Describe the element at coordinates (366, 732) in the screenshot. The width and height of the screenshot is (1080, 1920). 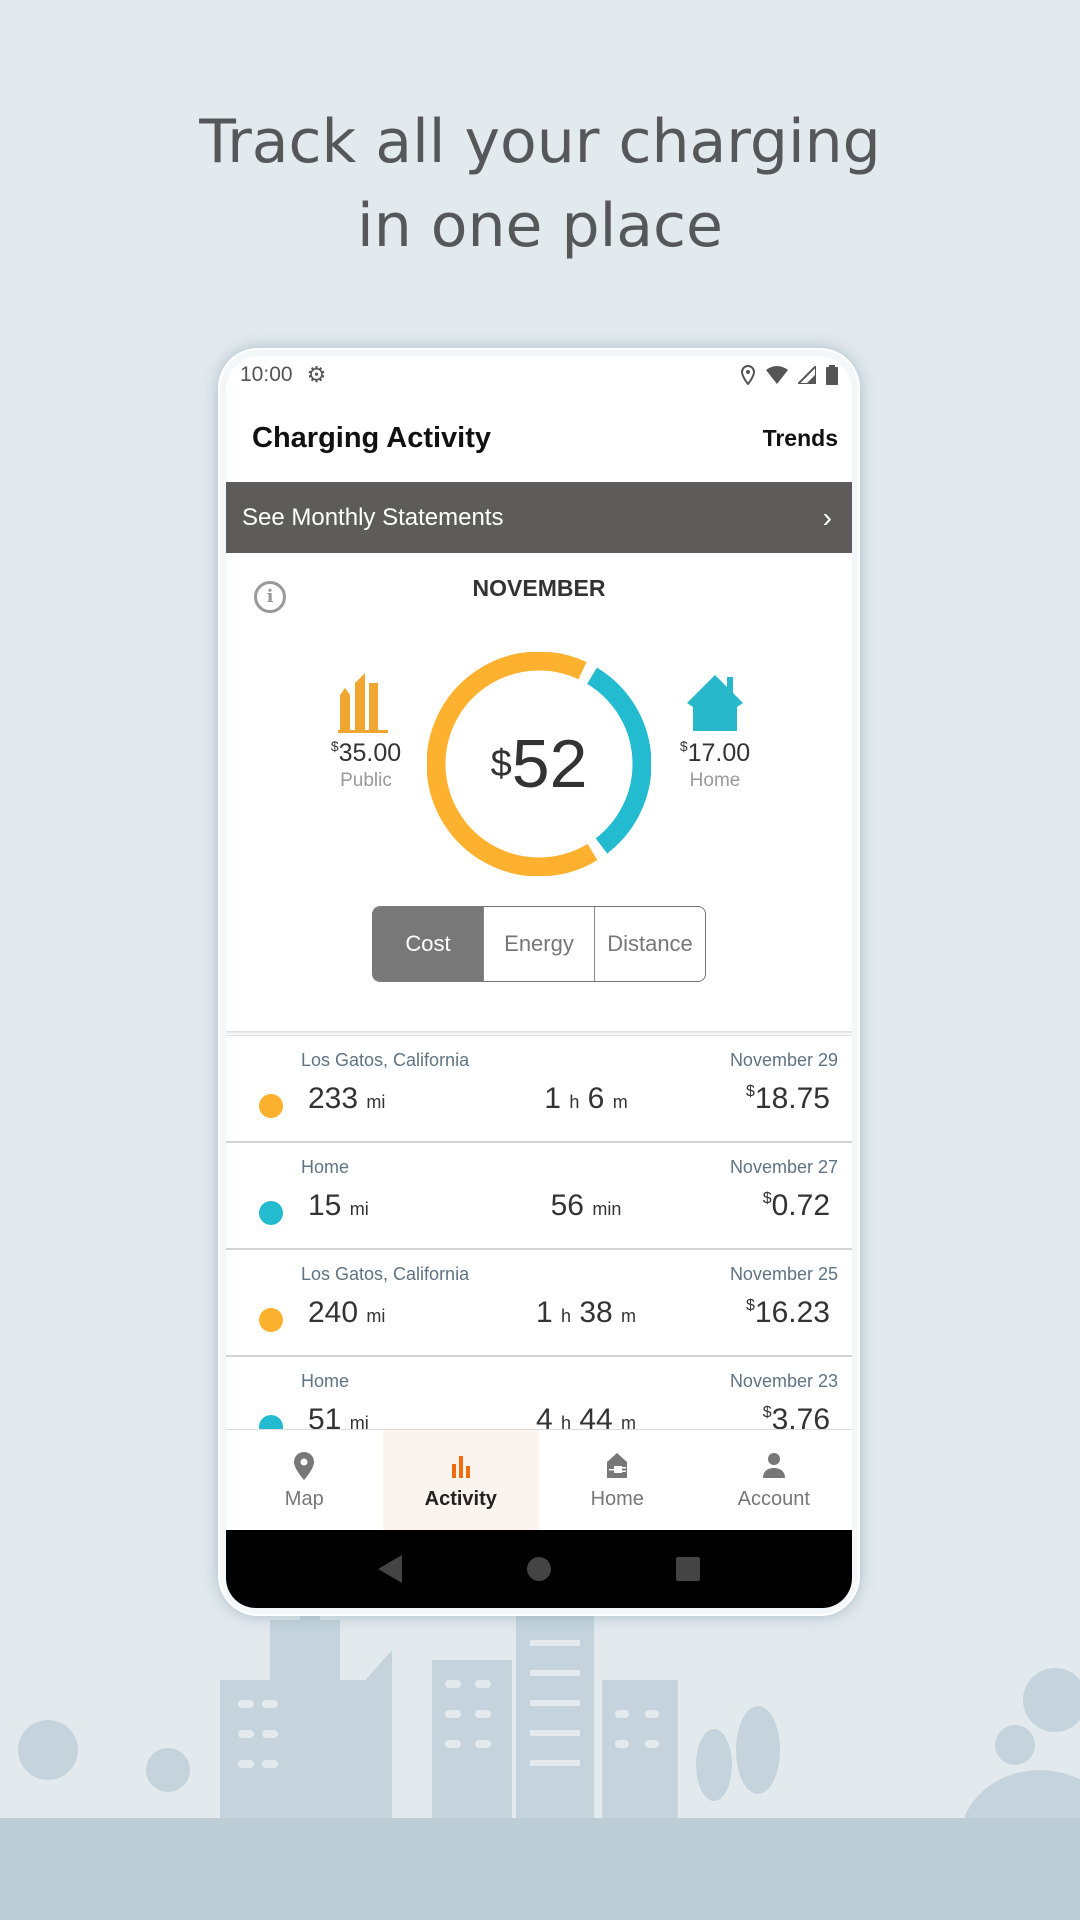
I see `public-summary: $35.00 Public` at that location.